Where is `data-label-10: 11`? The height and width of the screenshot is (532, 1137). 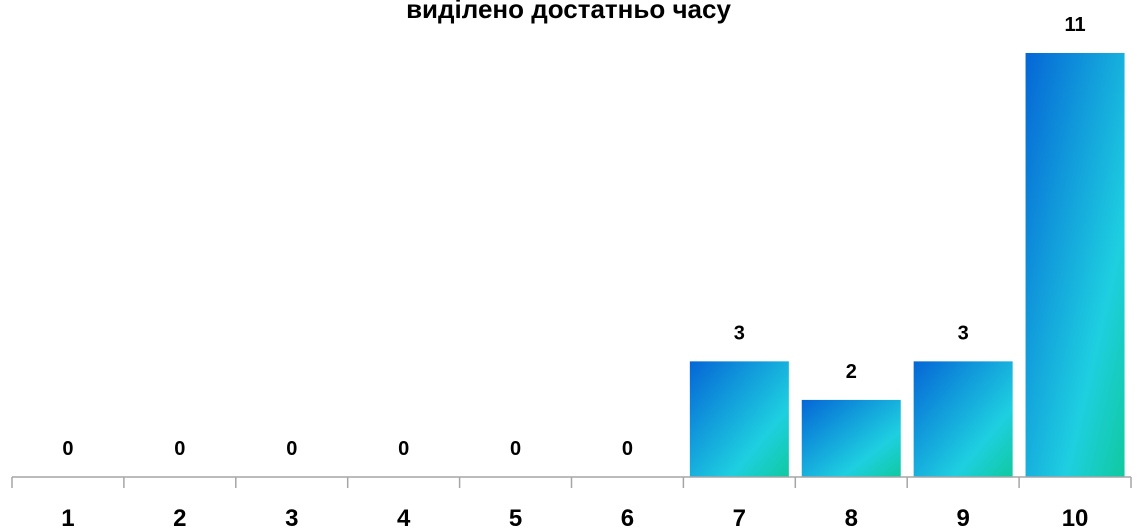 data-label-10: 11 is located at coordinates (1074, 25).